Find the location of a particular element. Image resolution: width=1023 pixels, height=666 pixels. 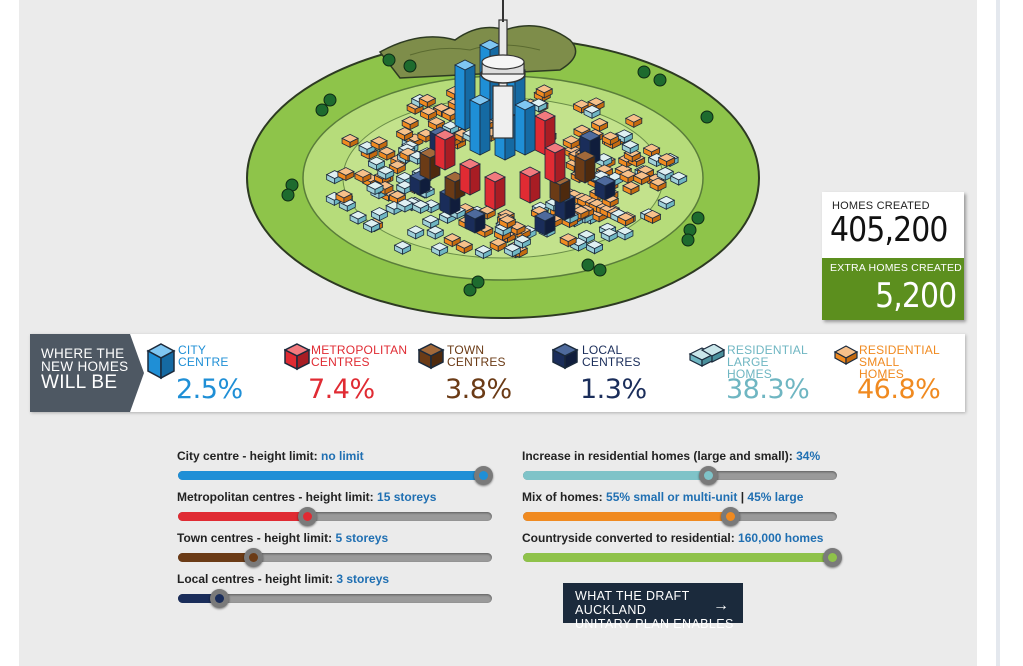

legend-label: RESIDENTIAL LARGE HOMES is located at coordinates (767, 362).